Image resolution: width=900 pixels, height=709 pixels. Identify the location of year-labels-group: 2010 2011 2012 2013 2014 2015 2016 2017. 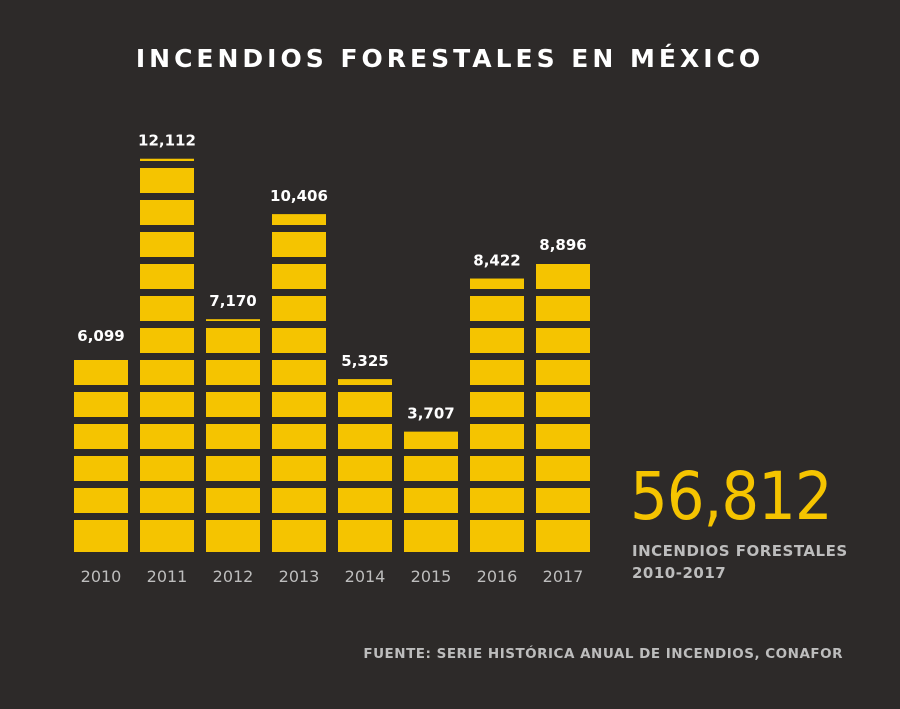
(332, 576).